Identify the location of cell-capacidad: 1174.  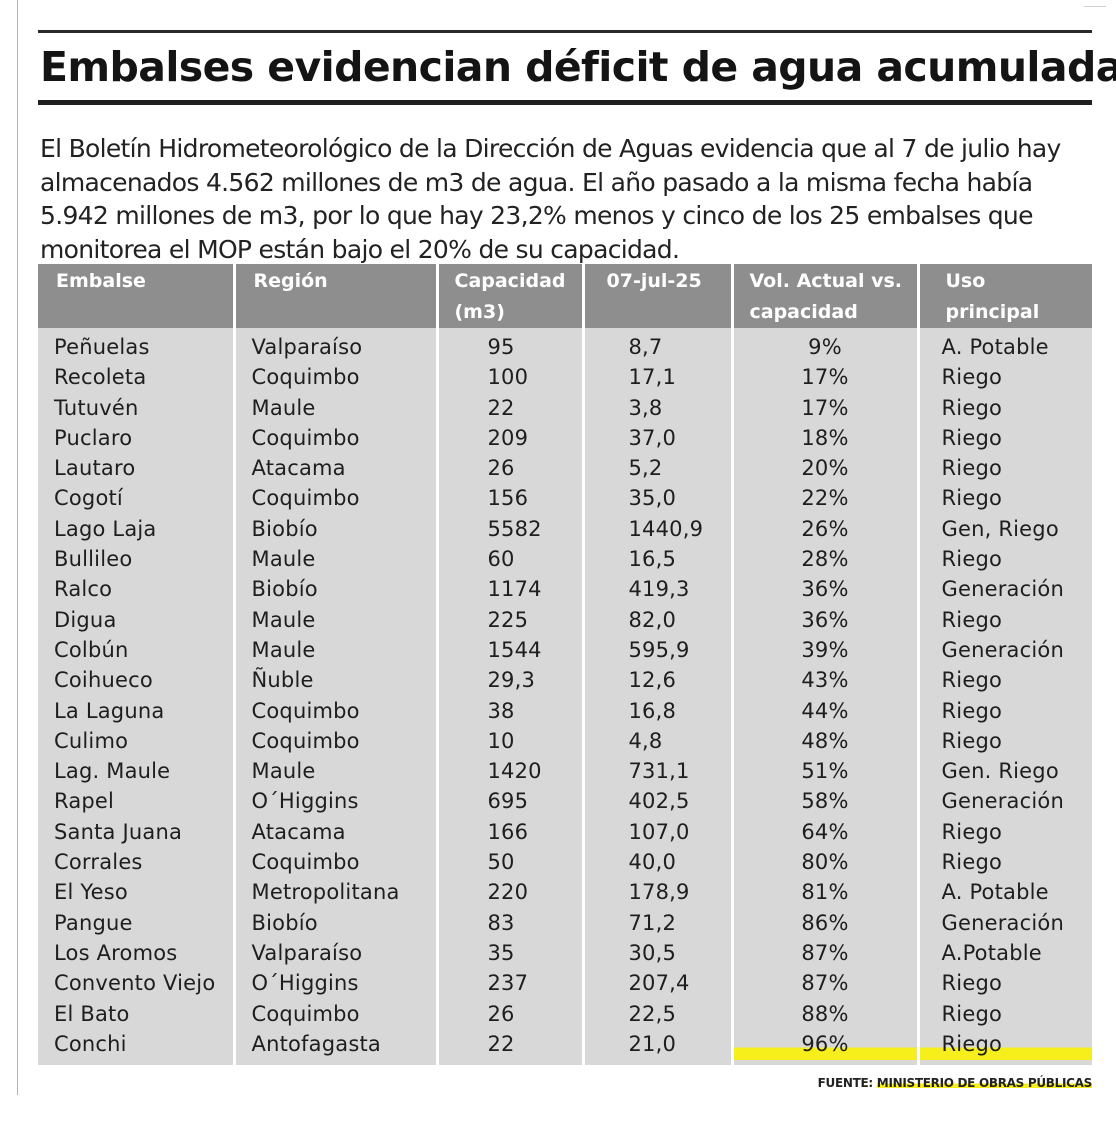
(511, 589).